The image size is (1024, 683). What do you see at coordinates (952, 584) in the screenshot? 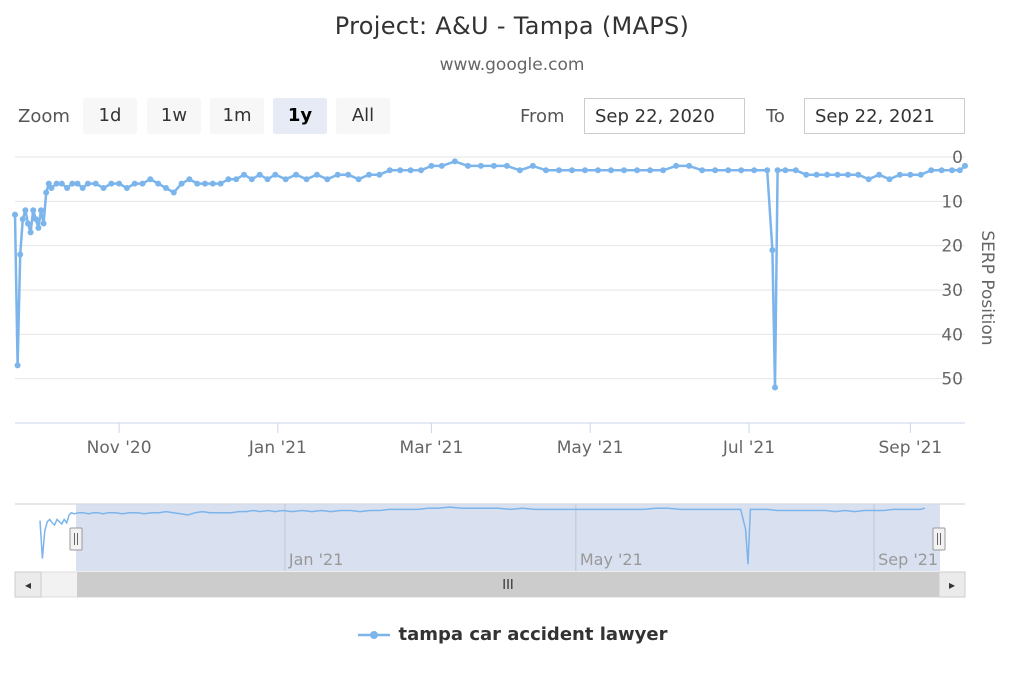
I see `scrollbar-right-button` at bounding box center [952, 584].